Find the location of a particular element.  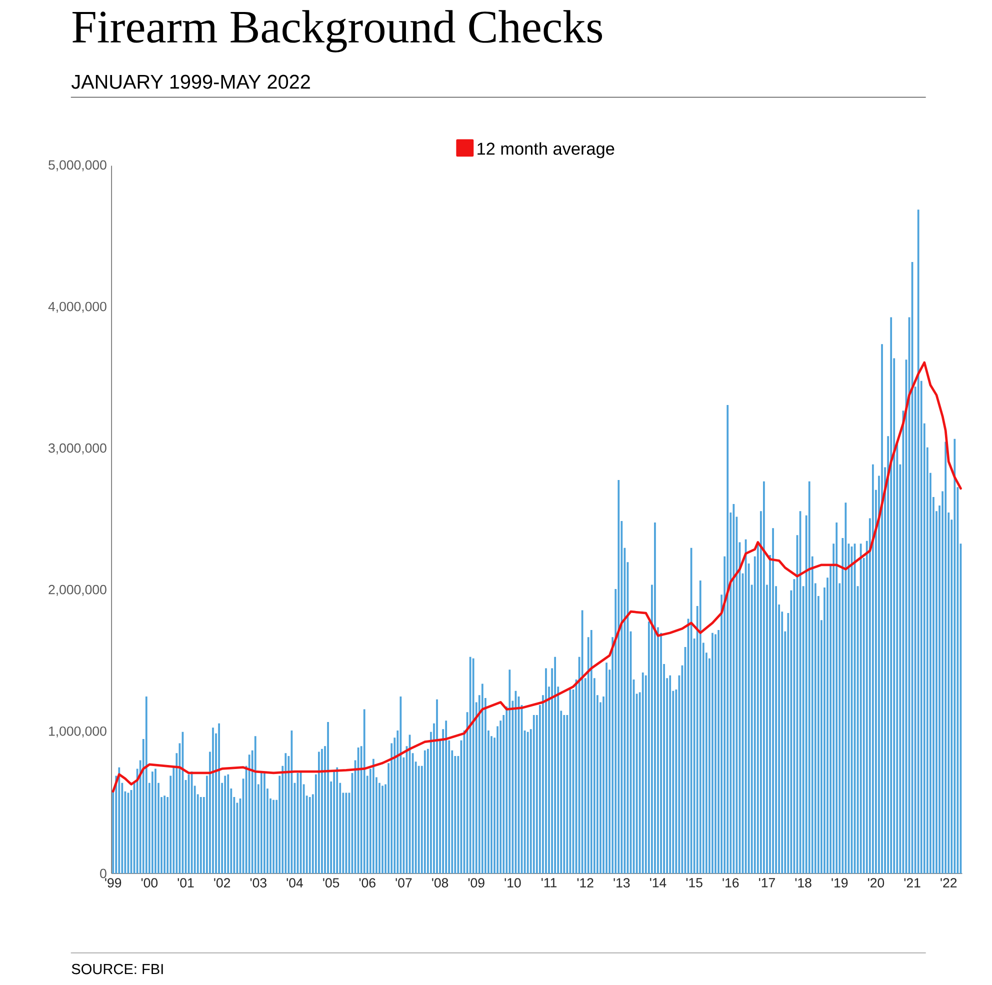

y-tick-label: 0 is located at coordinates (103, 873).